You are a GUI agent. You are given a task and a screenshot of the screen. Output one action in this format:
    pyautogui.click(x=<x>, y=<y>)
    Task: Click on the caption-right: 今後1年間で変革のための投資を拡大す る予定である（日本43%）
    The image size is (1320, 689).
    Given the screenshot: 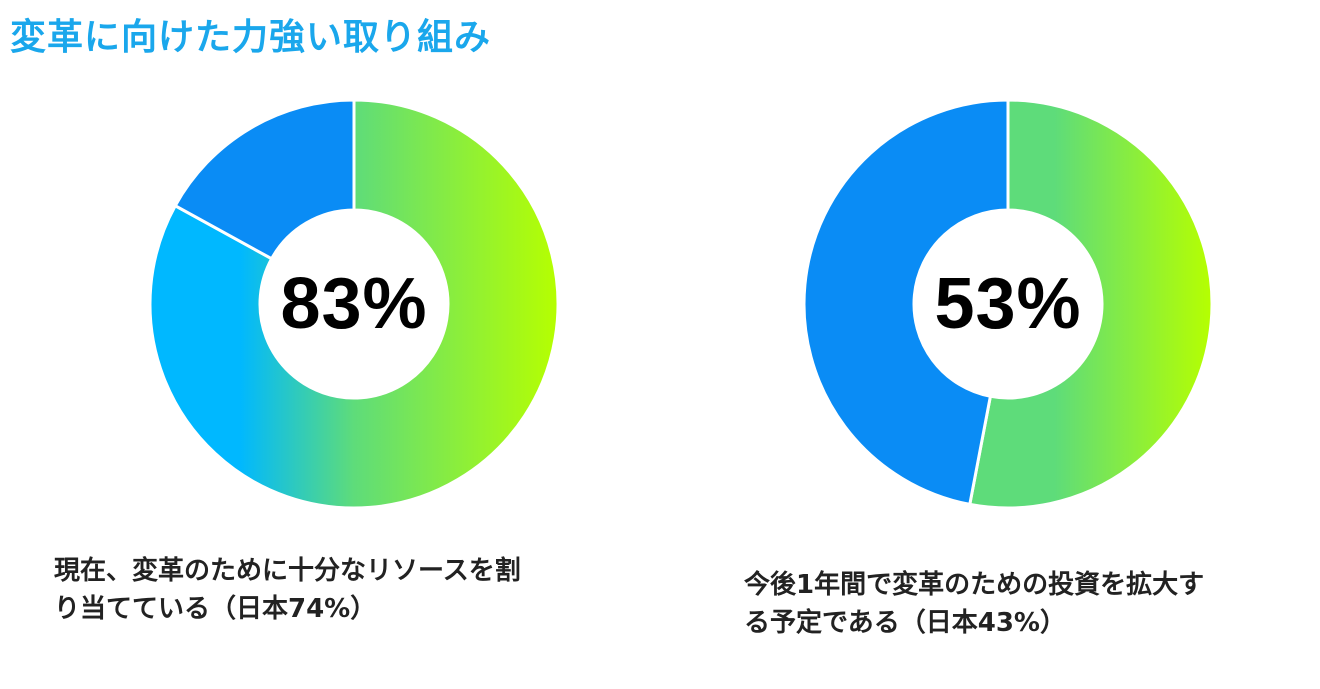 What is the action you would take?
    pyautogui.click(x=974, y=604)
    